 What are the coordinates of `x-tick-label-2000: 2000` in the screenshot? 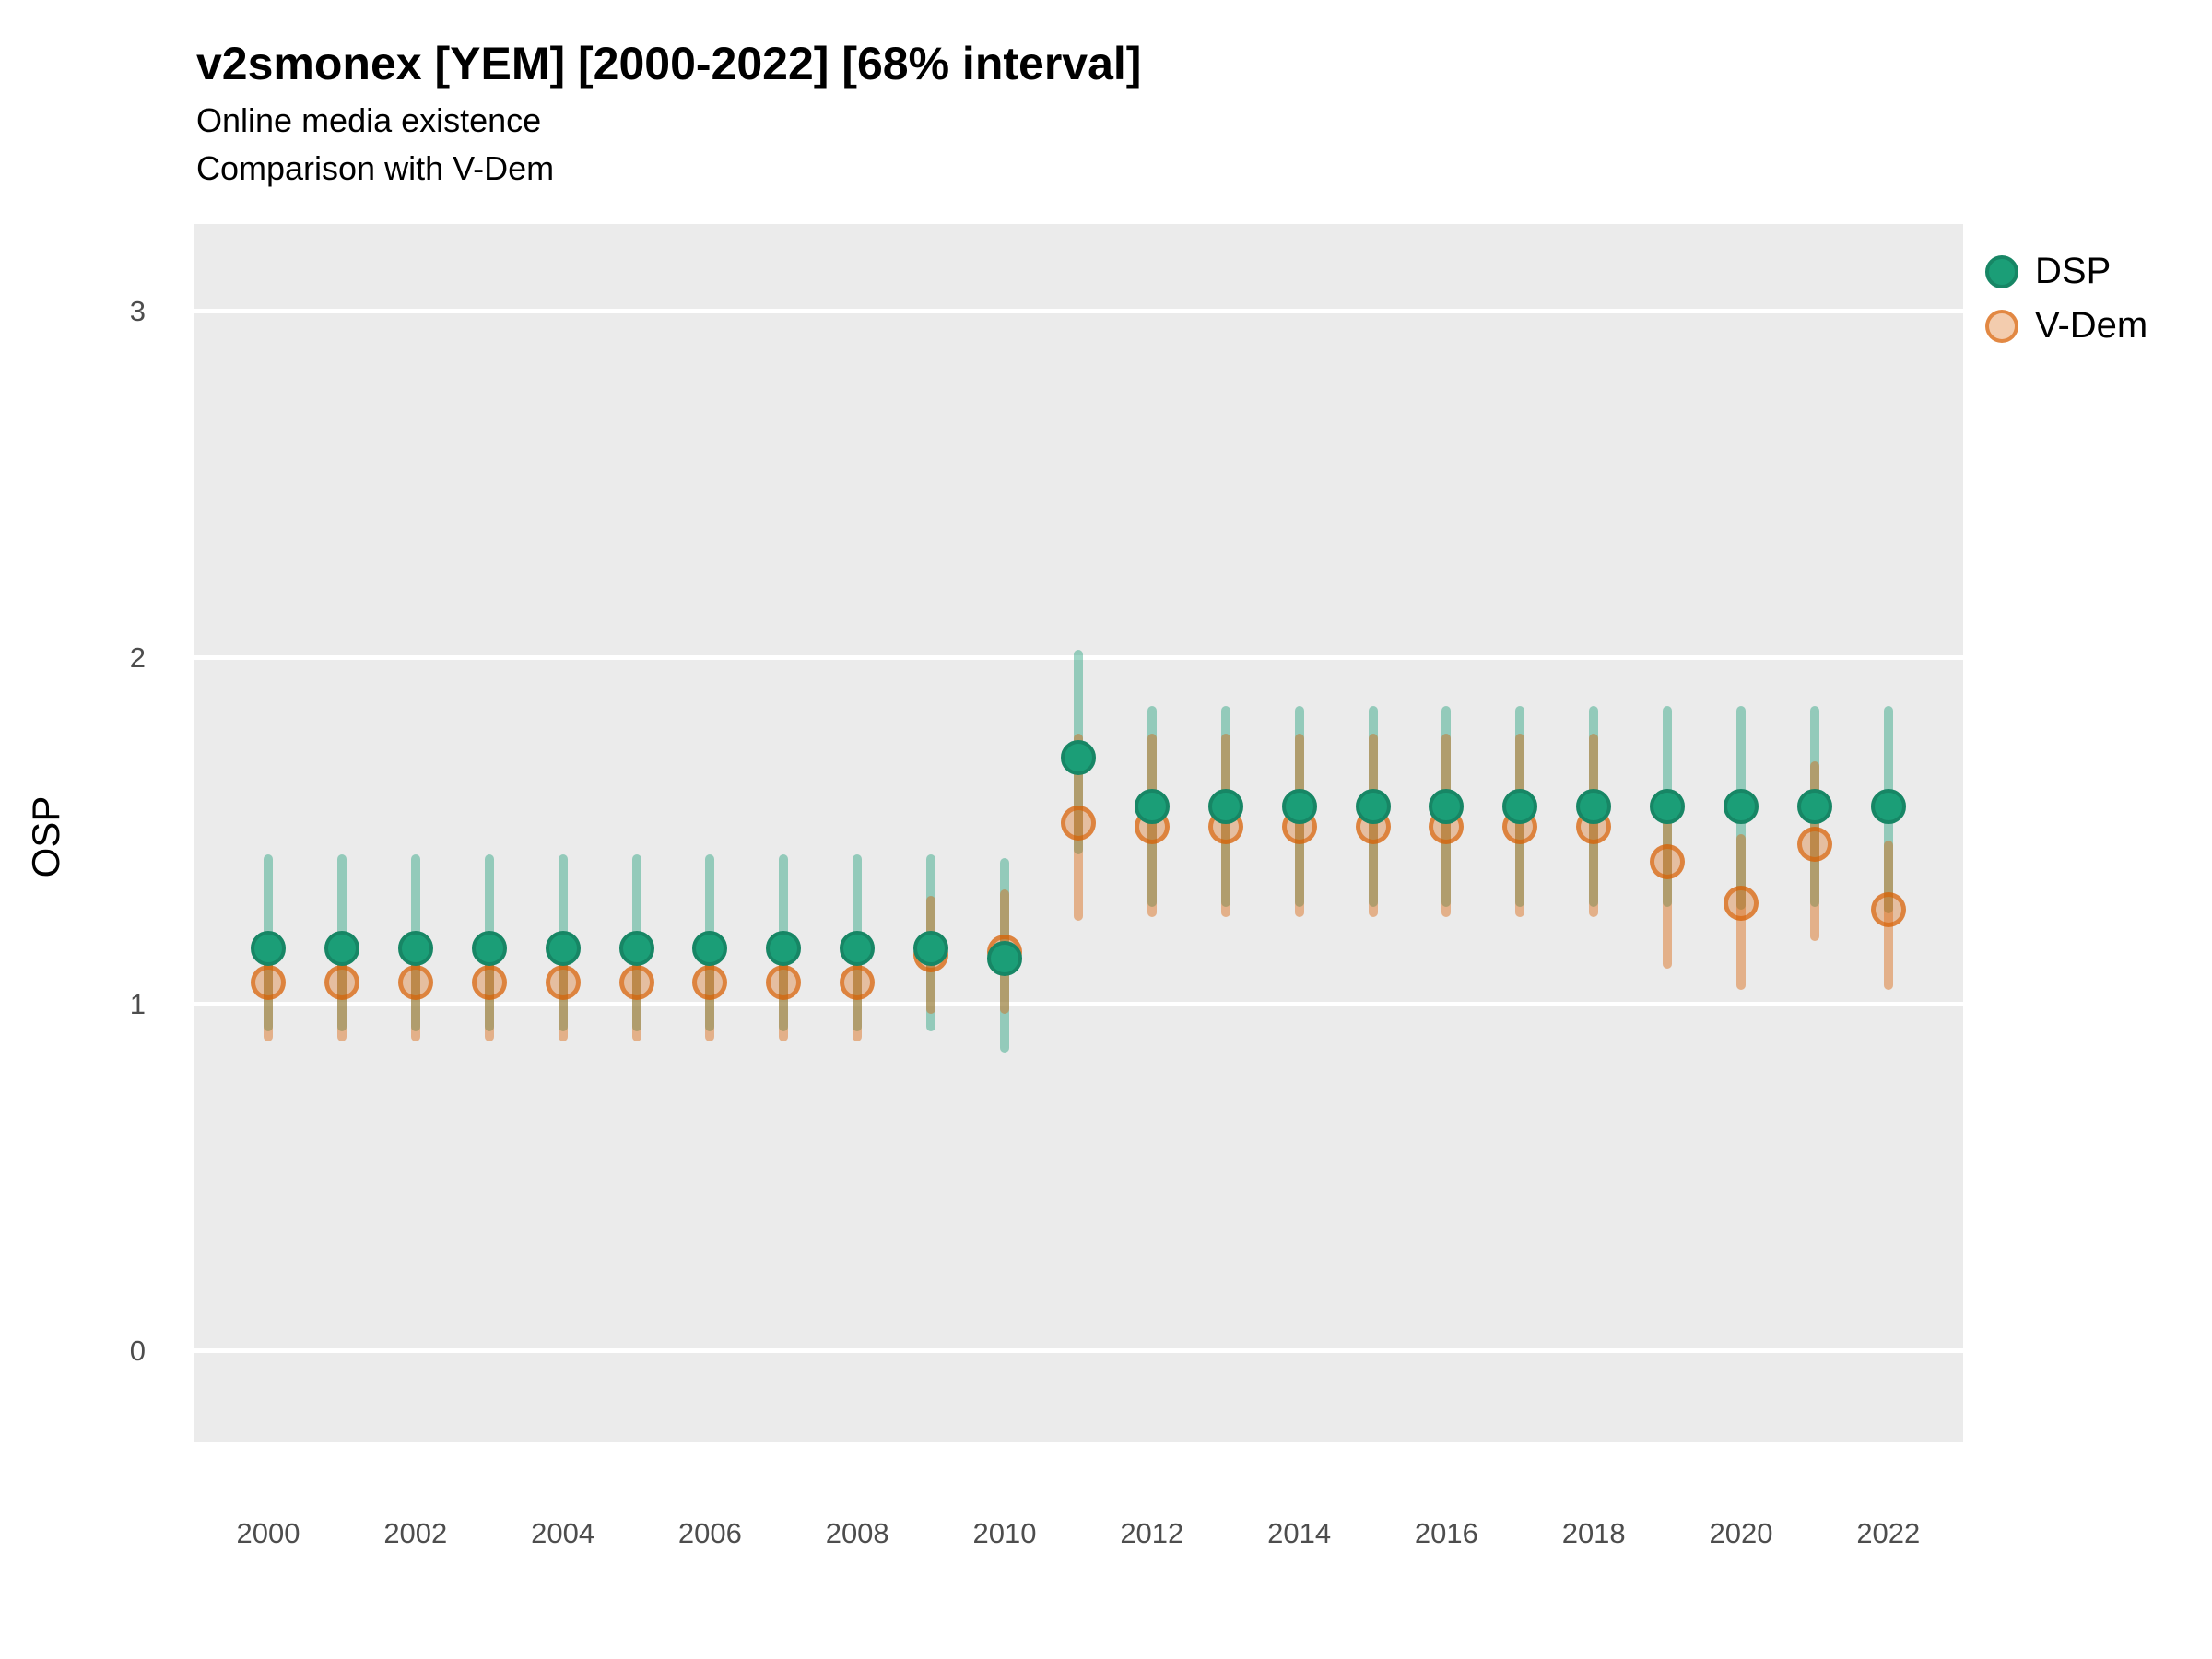 It's located at (268, 1533).